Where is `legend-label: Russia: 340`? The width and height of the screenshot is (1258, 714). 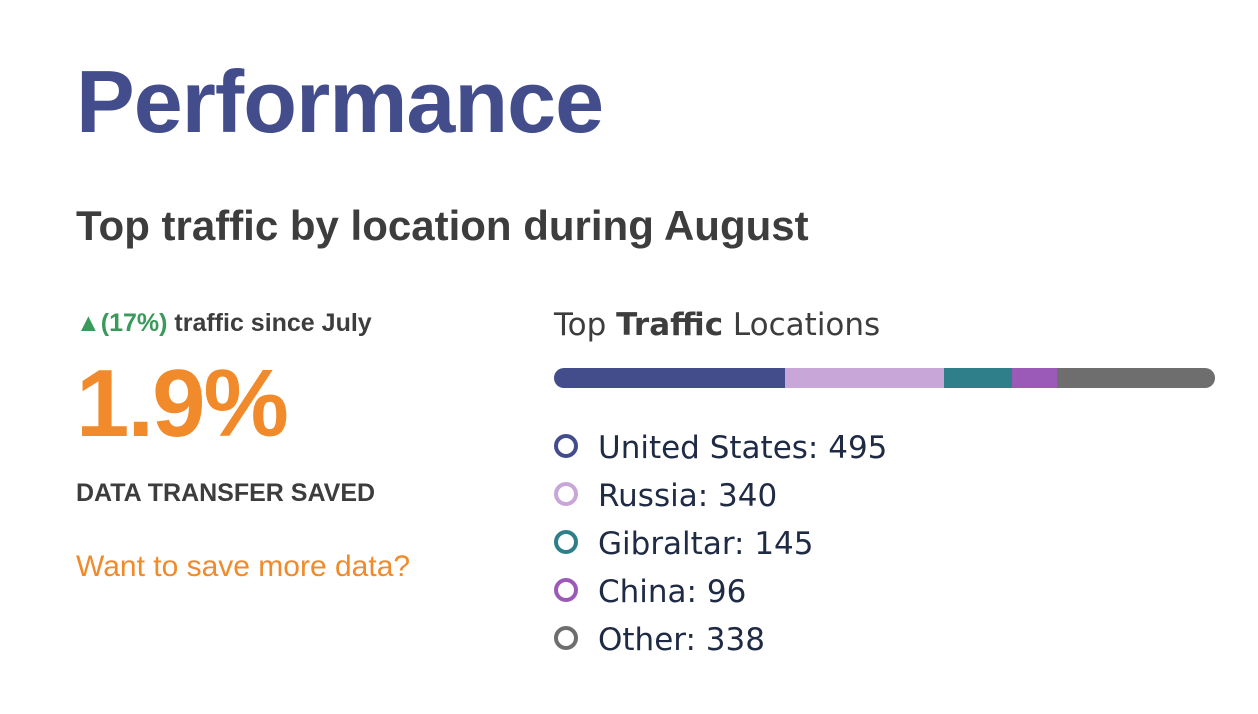
legend-label: Russia: 340 is located at coordinates (688, 496).